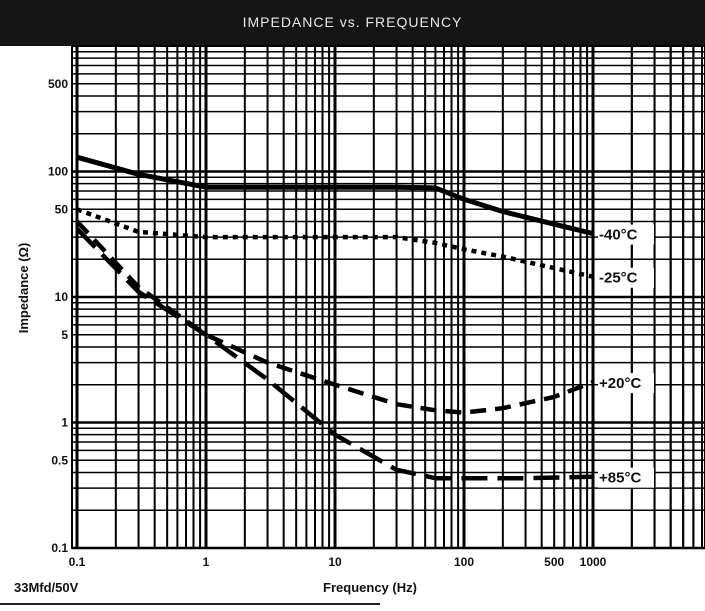 The image size is (705, 611). I want to click on x-tick-label: 1, so click(206, 562).